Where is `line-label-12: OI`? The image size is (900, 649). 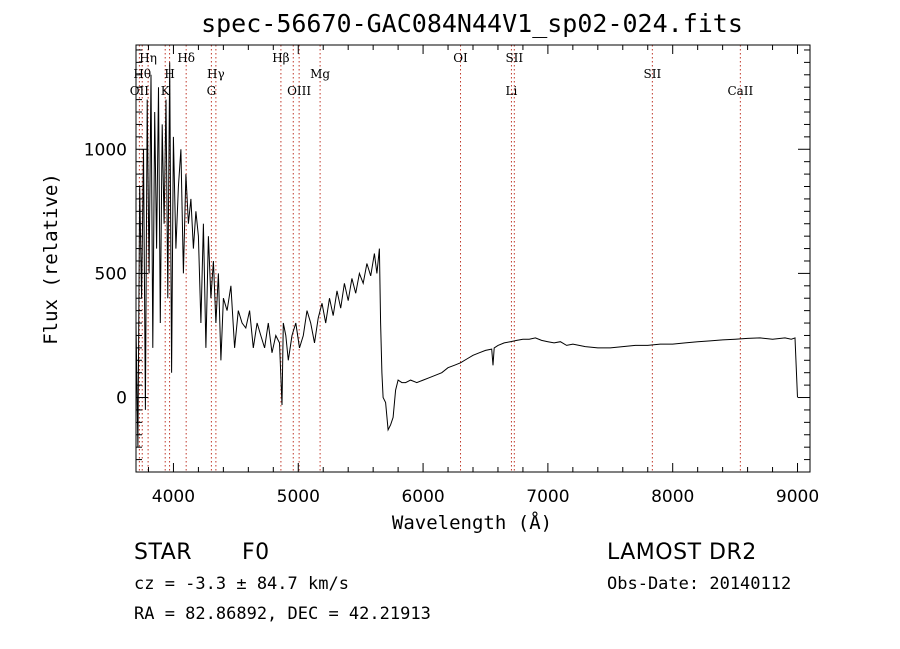 line-label-12: OI is located at coordinates (460, 58).